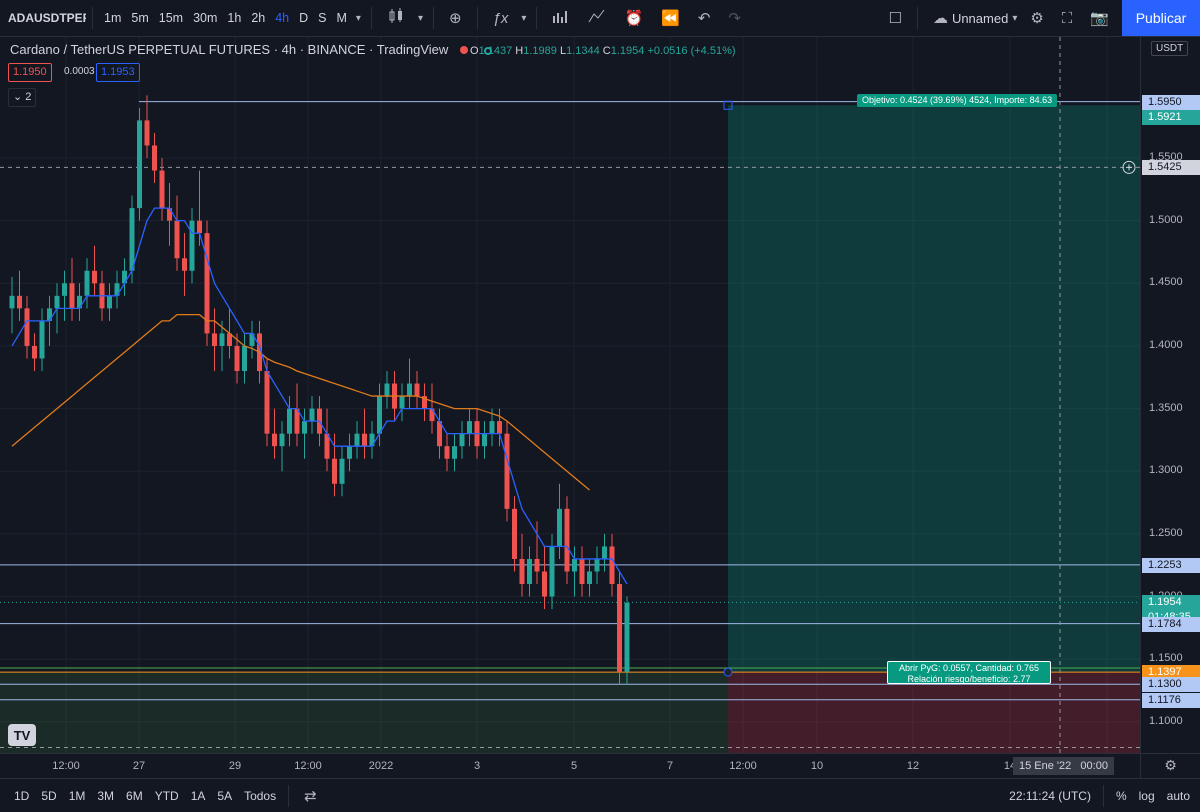 Image resolution: width=1200 pixels, height=812 pixels. I want to click on replay-icon: ⏪, so click(670, 18).